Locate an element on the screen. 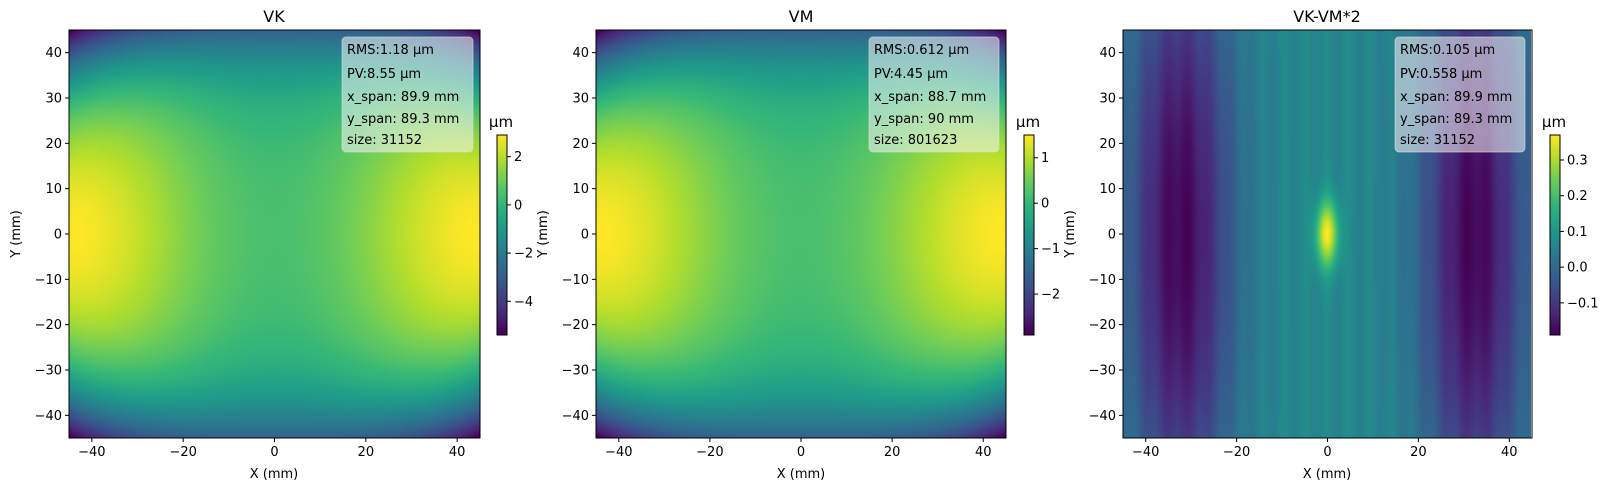 This screenshot has height=491, width=1609. colorbar-tick-label: −1 is located at coordinates (1050, 249).